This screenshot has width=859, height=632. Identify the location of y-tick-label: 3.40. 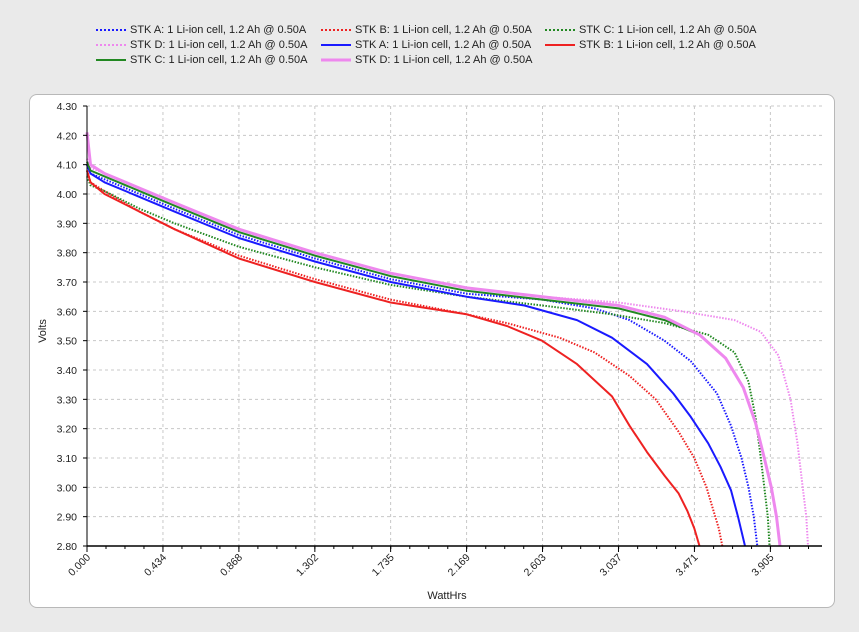
(67, 371).